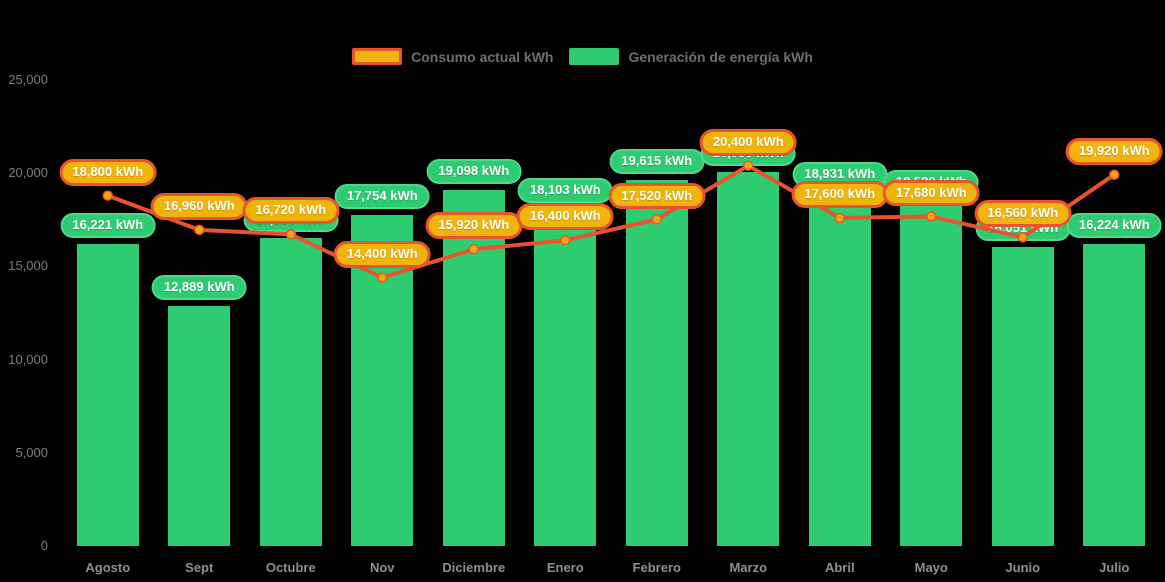 The image size is (1165, 582). What do you see at coordinates (108, 567) in the screenshot?
I see `x-axis-label: Agosto` at bounding box center [108, 567].